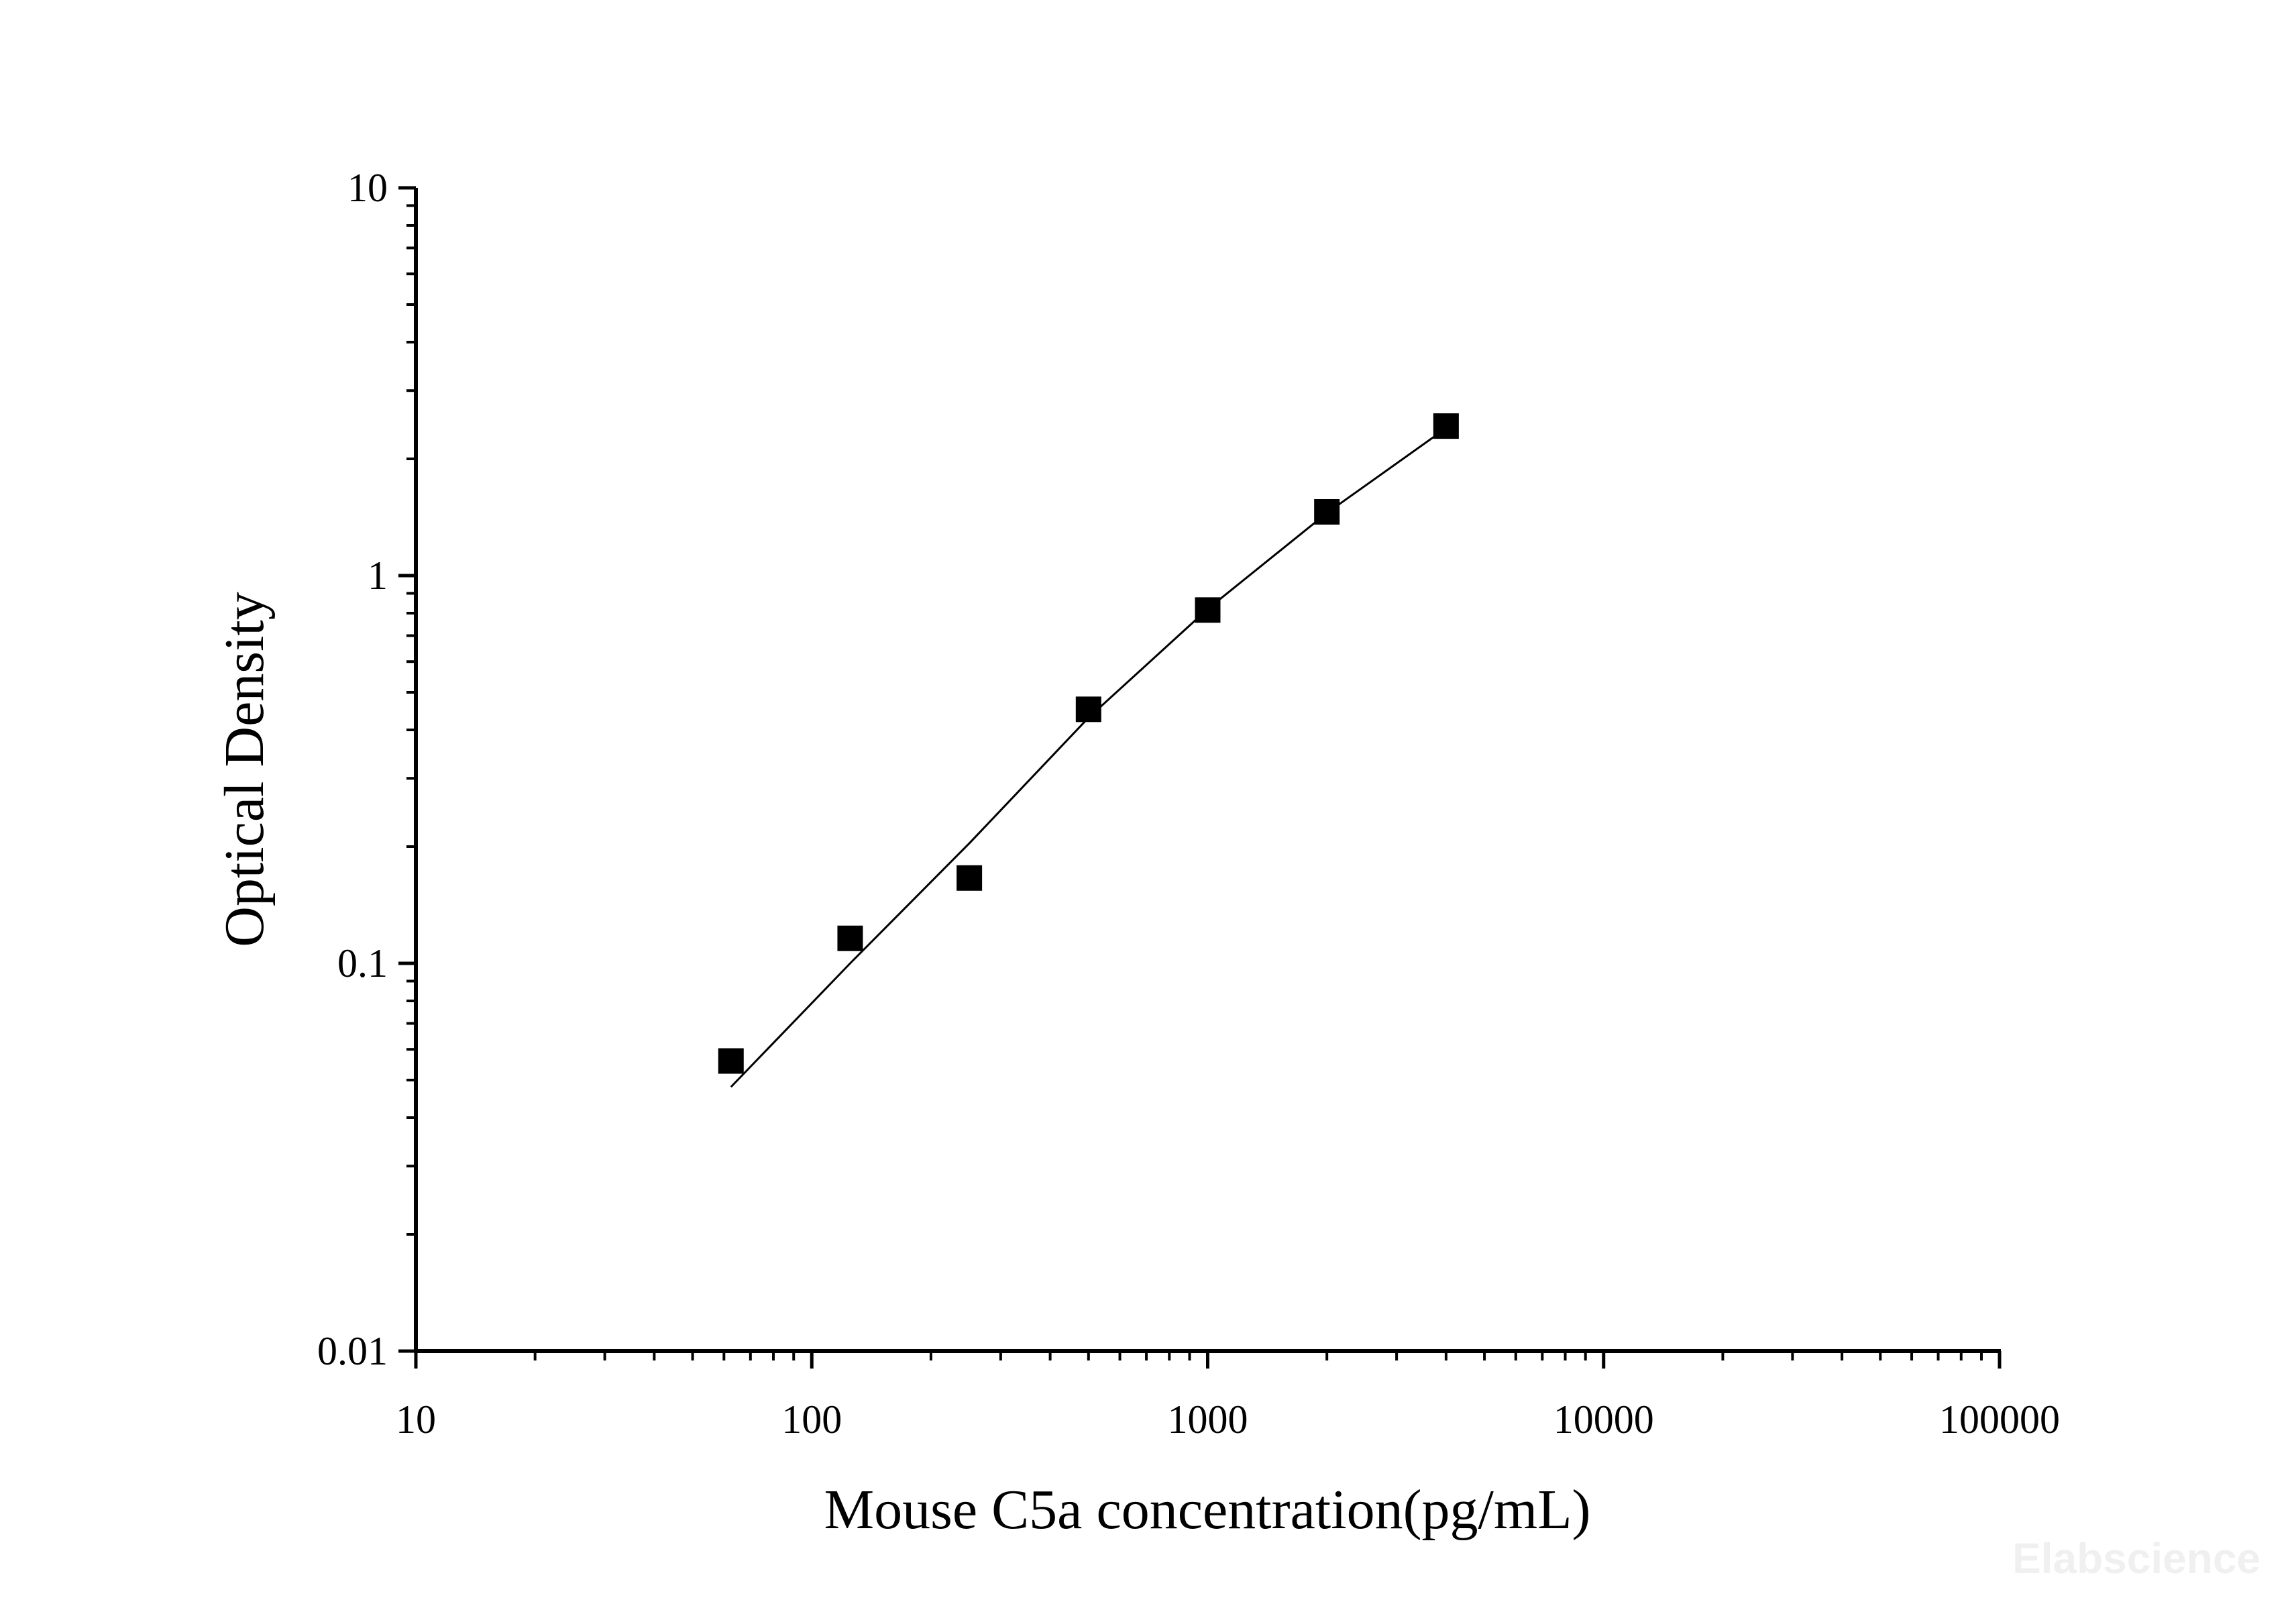  I want to click on watermark: Elabscience, so click(2136, 1558).